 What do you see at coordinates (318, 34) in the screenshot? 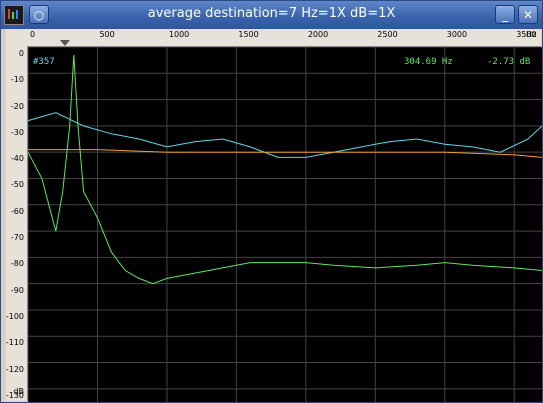
I see `x-tick-label: 2000` at bounding box center [318, 34].